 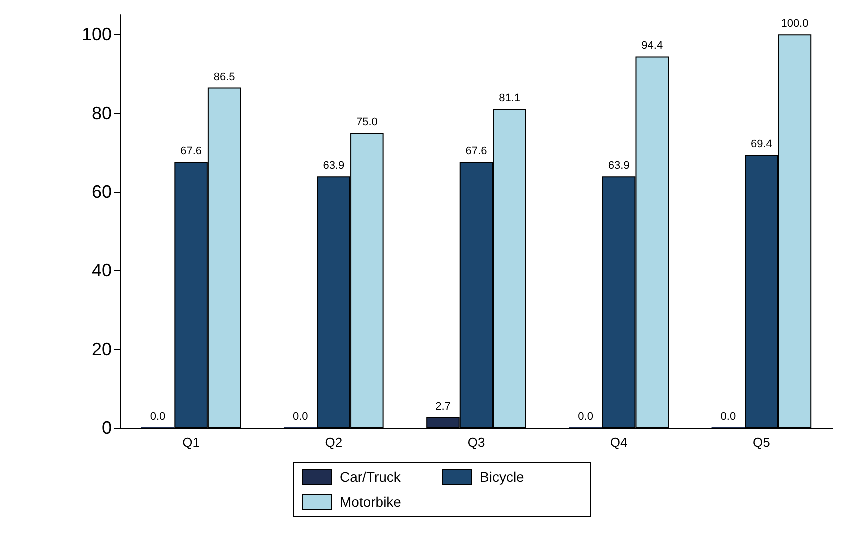 What do you see at coordinates (509, 98) in the screenshot?
I see `data-label: 81.1` at bounding box center [509, 98].